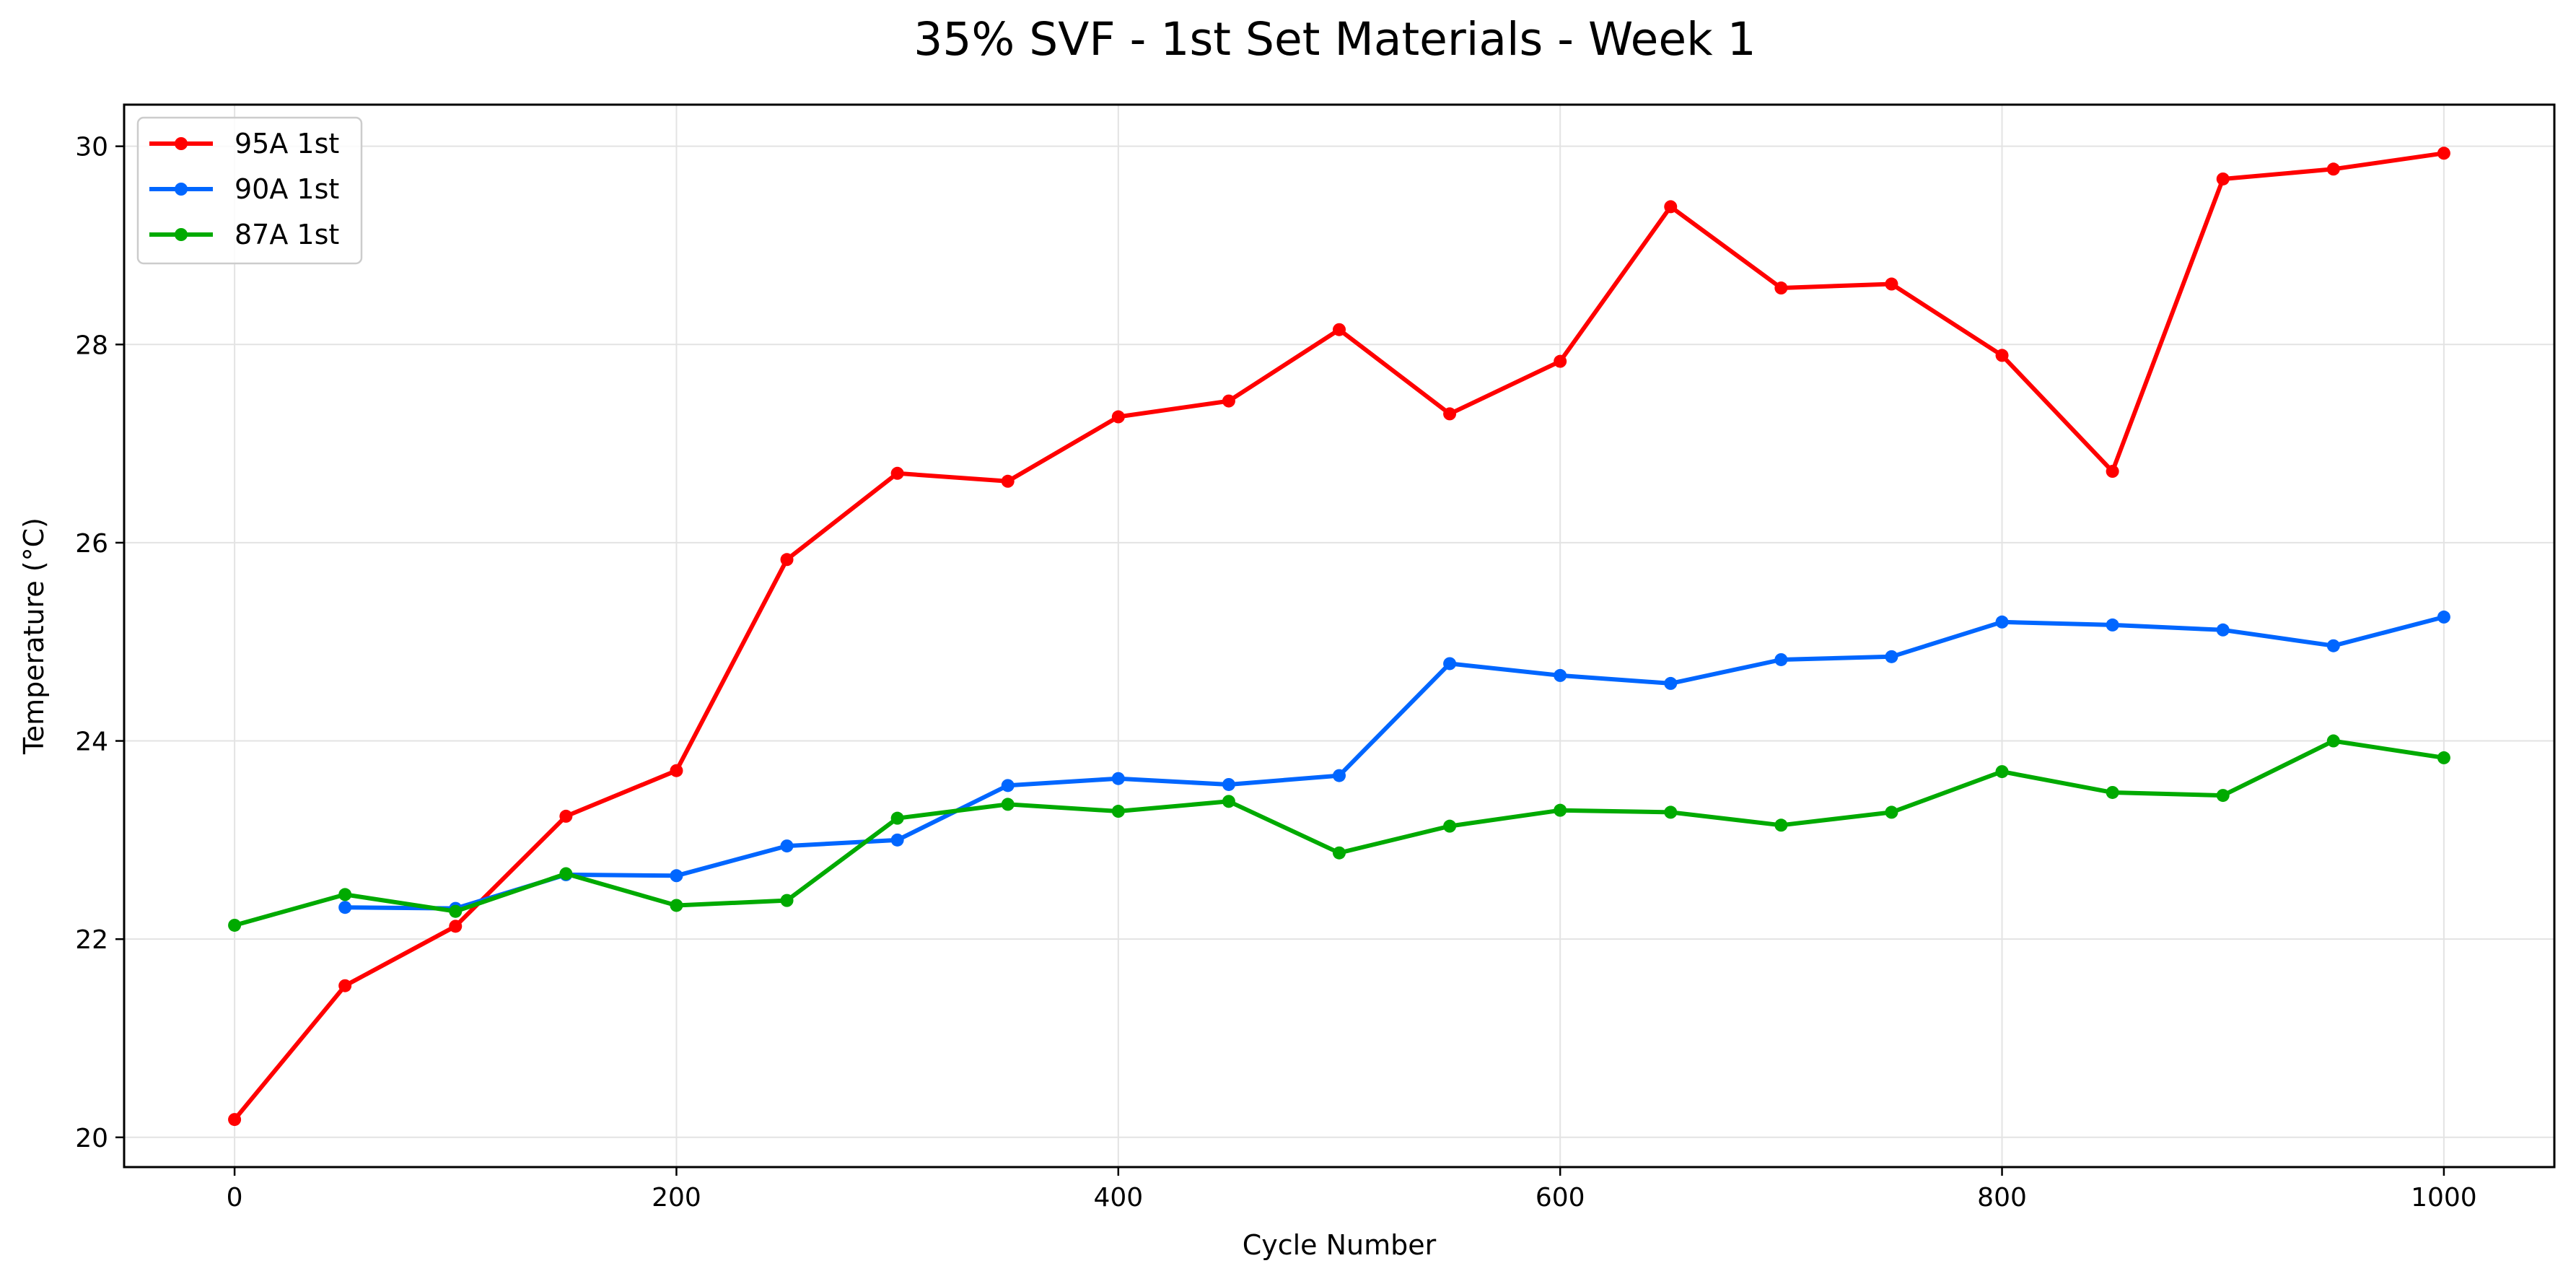 This screenshot has width=2576, height=1284. I want to click on y-tick-label: 20, so click(91, 1138).